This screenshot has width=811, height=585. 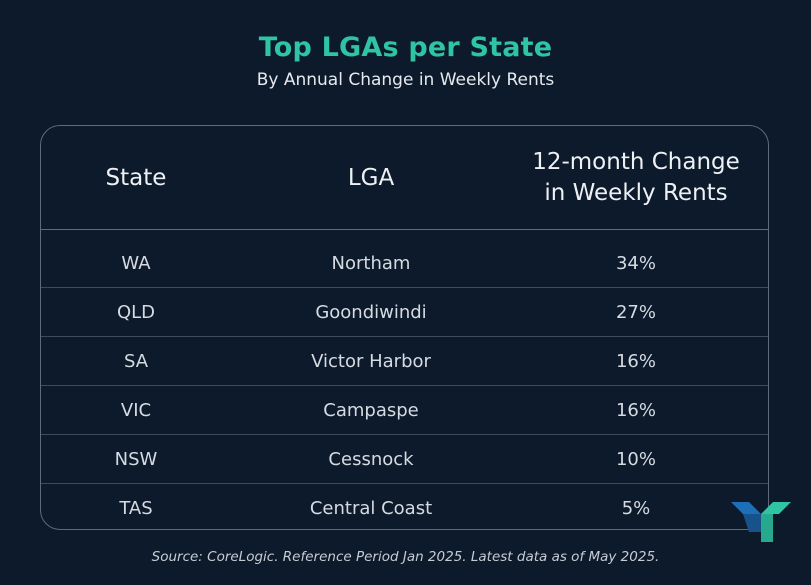 What do you see at coordinates (136, 177) in the screenshot?
I see `column-header-state: State` at bounding box center [136, 177].